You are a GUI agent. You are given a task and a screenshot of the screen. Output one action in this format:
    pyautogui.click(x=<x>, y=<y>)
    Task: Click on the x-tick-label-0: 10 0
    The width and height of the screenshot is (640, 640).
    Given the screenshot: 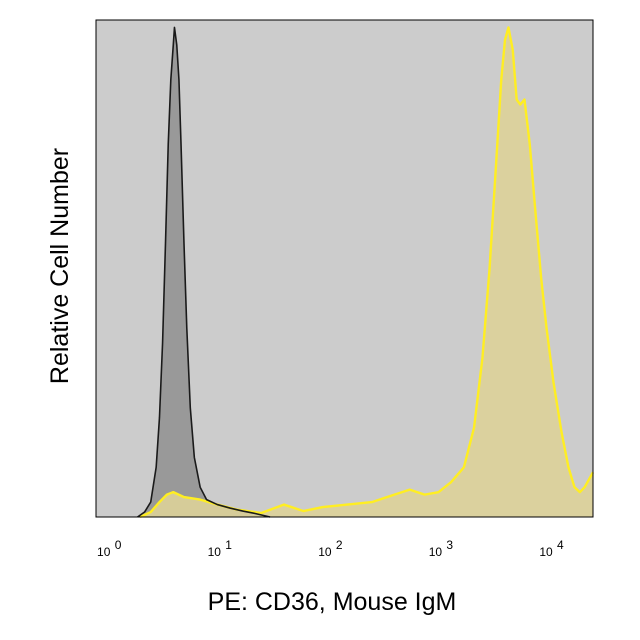 What is the action you would take?
    pyautogui.click(x=109, y=548)
    